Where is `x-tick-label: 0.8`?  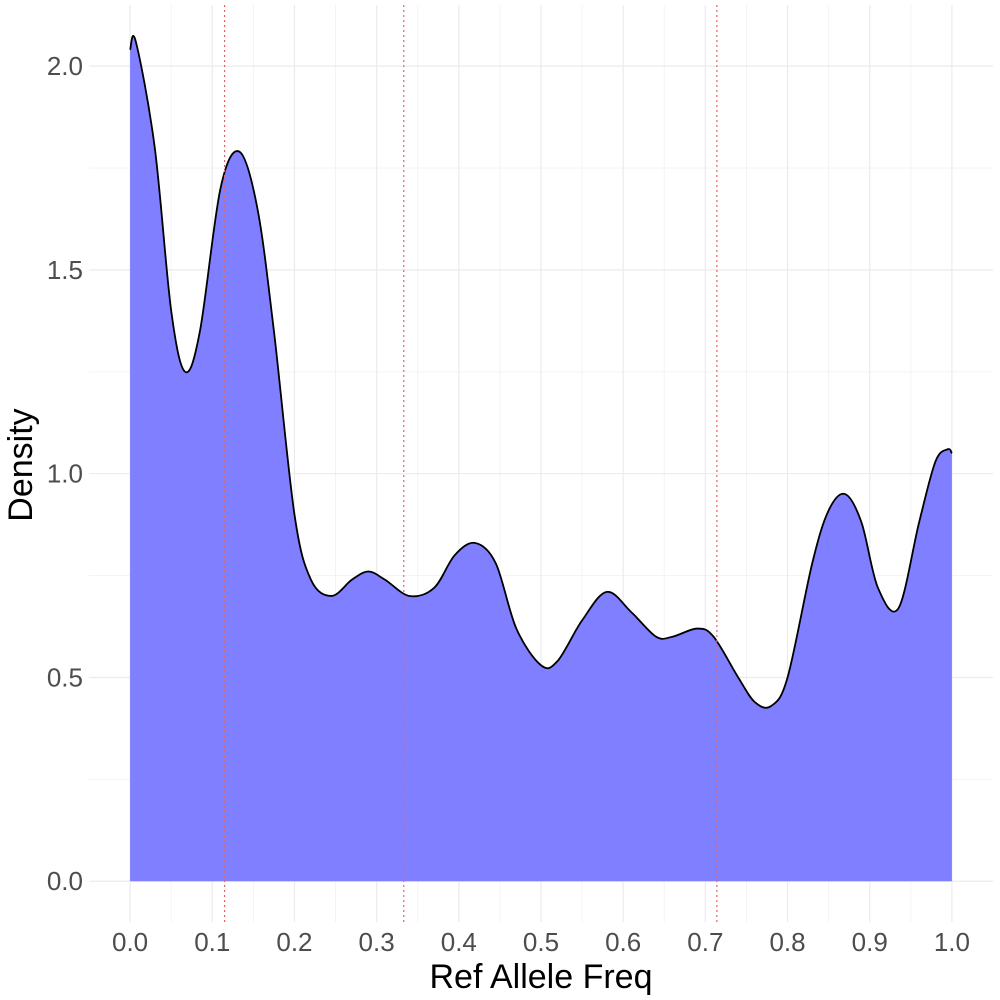 x-tick-label: 0.8 is located at coordinates (787, 942).